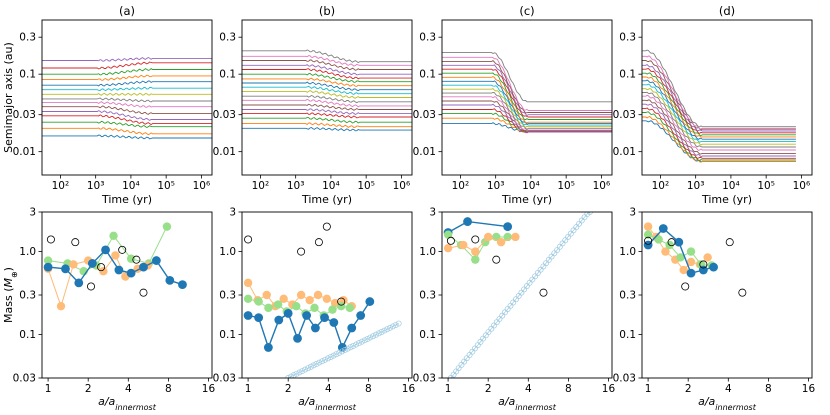  Describe the element at coordinates (48, 389) in the screenshot. I see `x-tick-label: 1` at that location.